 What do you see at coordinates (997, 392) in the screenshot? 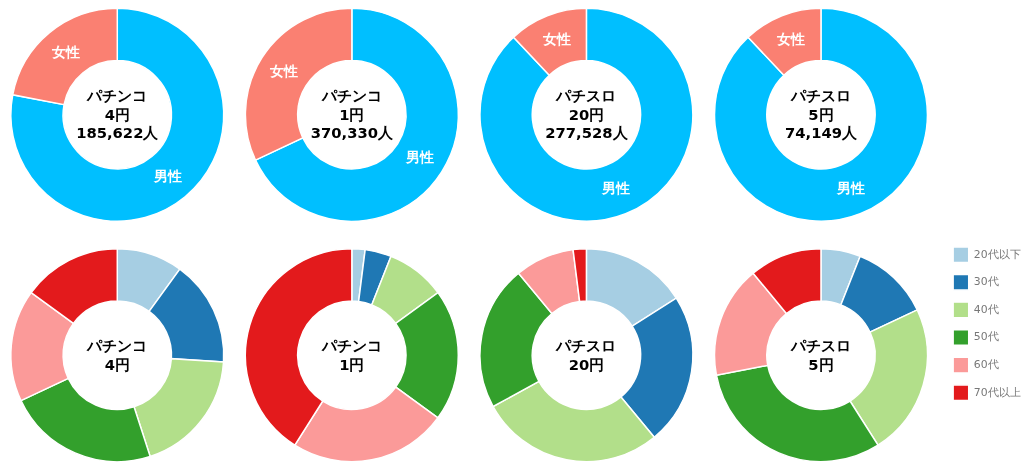
I see `legend-label: 70代以上` at bounding box center [997, 392].